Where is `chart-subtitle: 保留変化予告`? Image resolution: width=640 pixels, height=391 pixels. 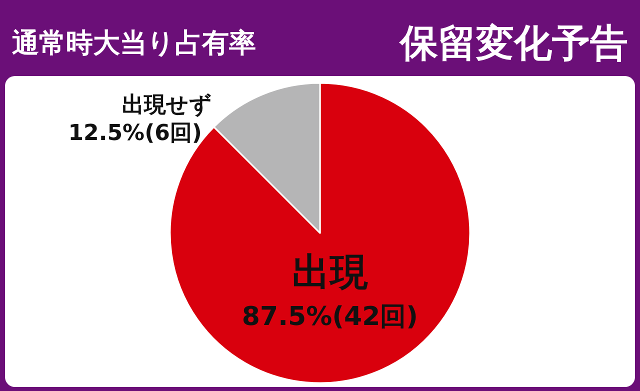
chart-subtitle: 保留変化予告 is located at coordinates (513, 43).